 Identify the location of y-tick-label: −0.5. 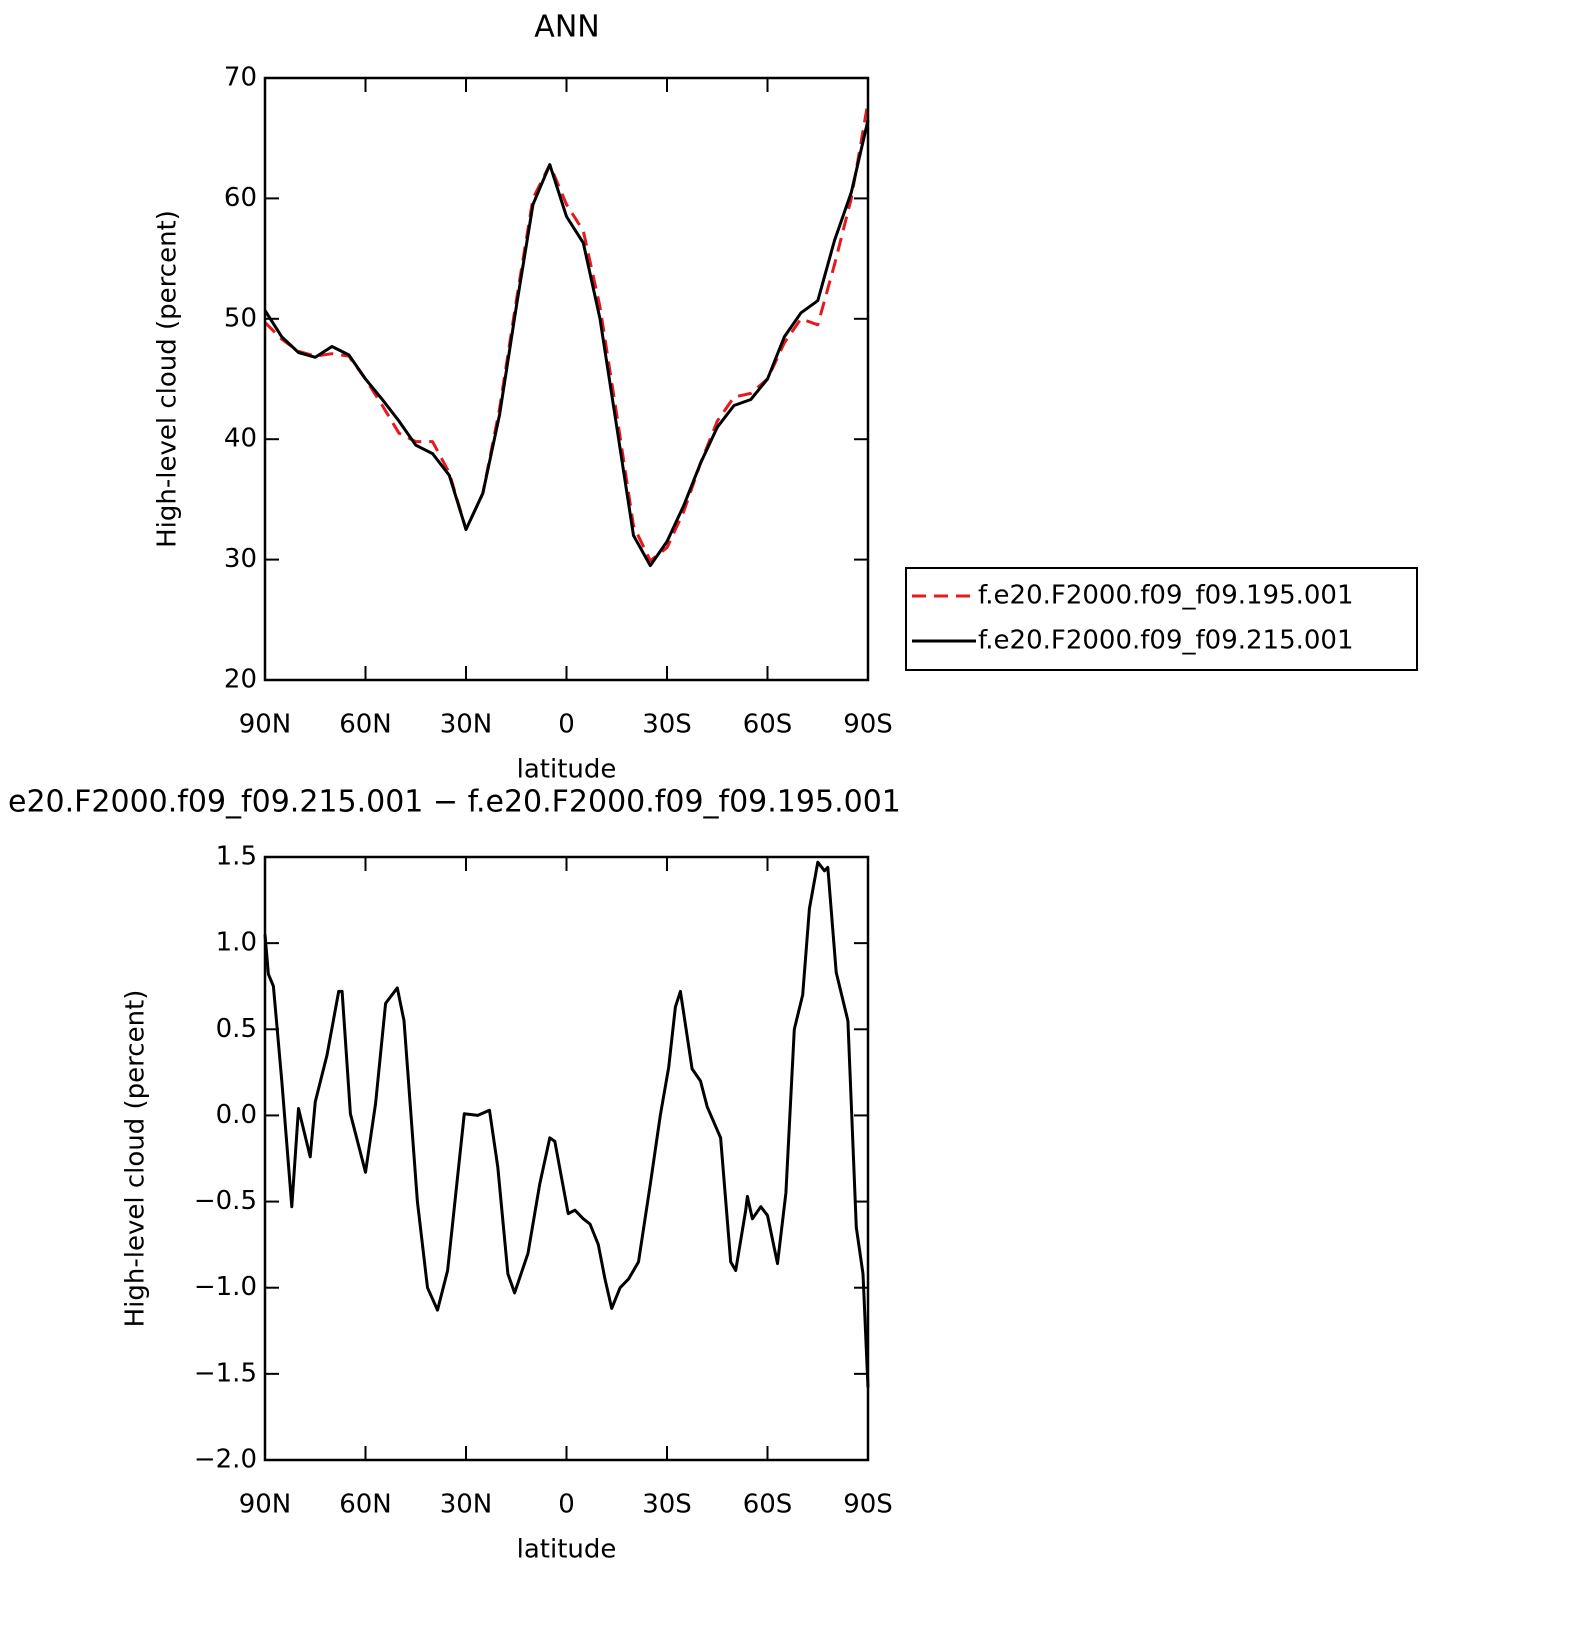
(225, 1201).